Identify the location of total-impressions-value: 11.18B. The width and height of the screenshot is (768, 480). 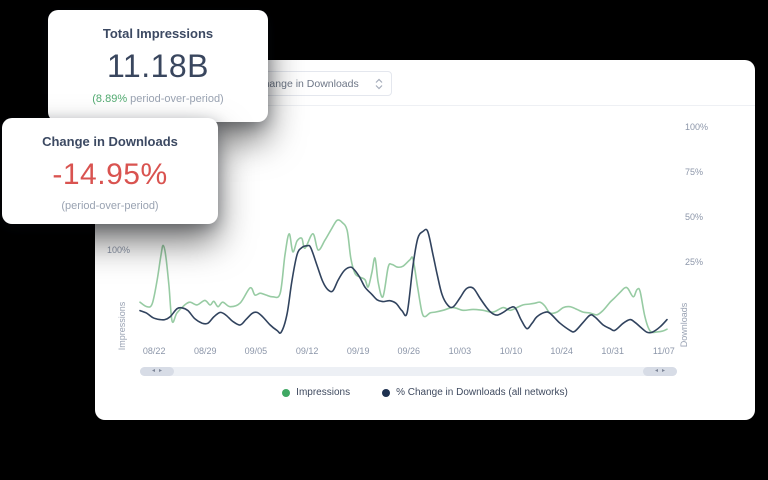
(158, 66).